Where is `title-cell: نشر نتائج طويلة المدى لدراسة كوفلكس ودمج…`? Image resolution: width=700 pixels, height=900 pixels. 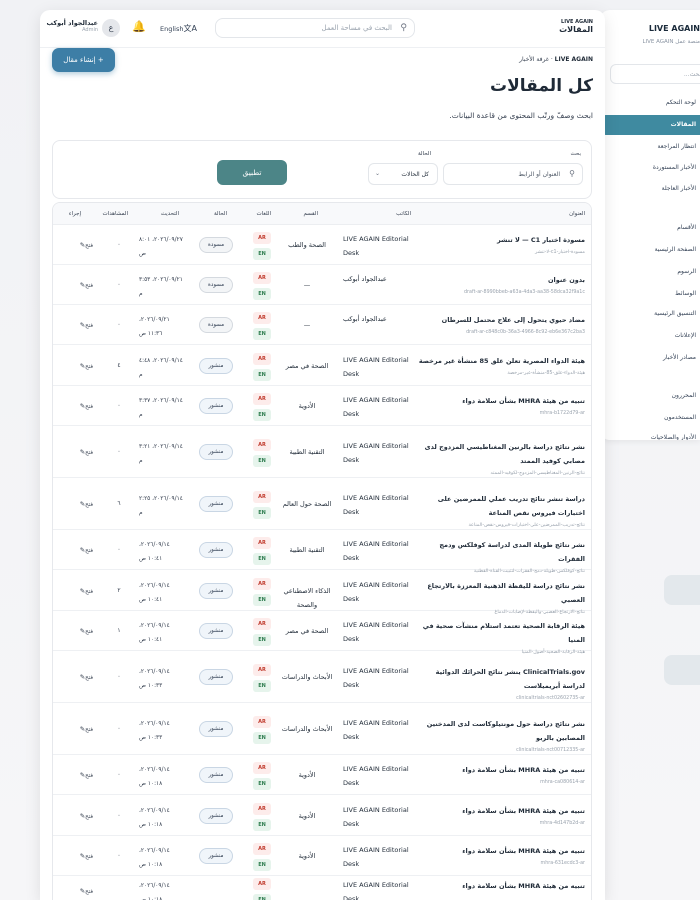
title-cell: نشر نتائج طويلة المدى لدراسة كوفلكس ودمج… is located at coordinates (500, 556).